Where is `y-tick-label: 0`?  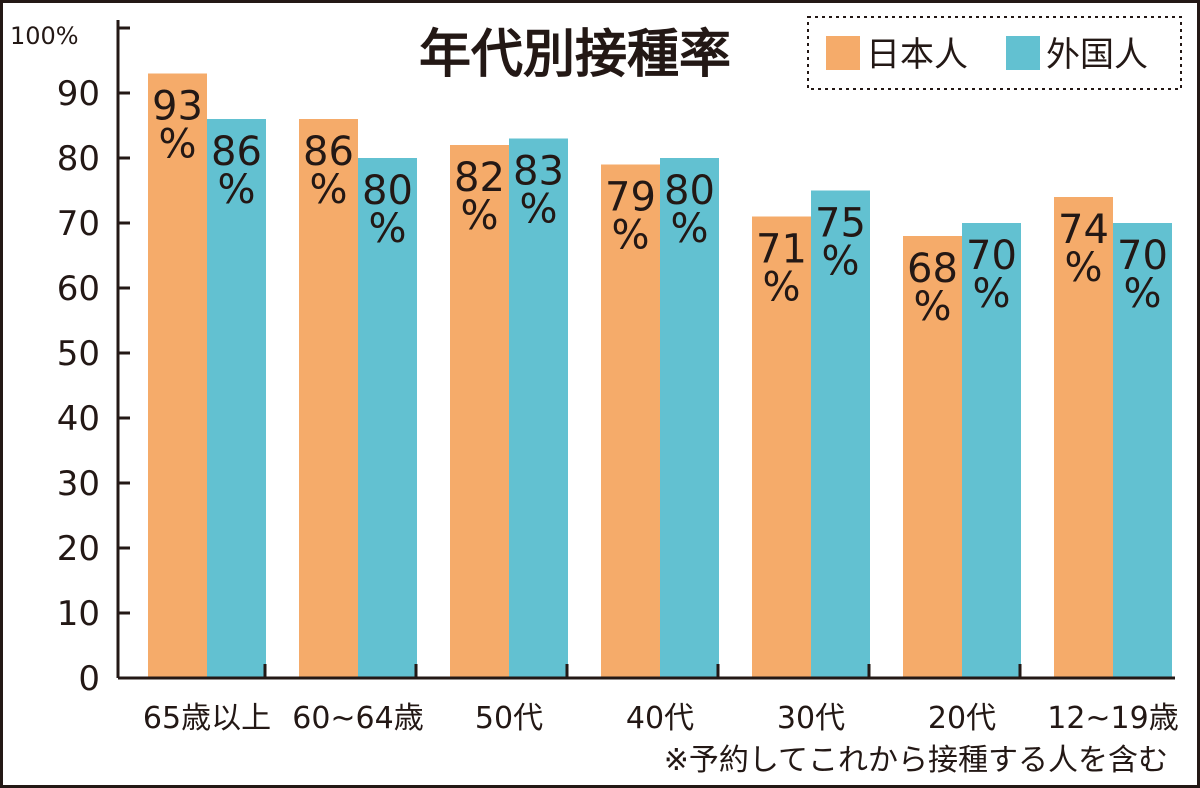 y-tick-label: 0 is located at coordinates (89, 679).